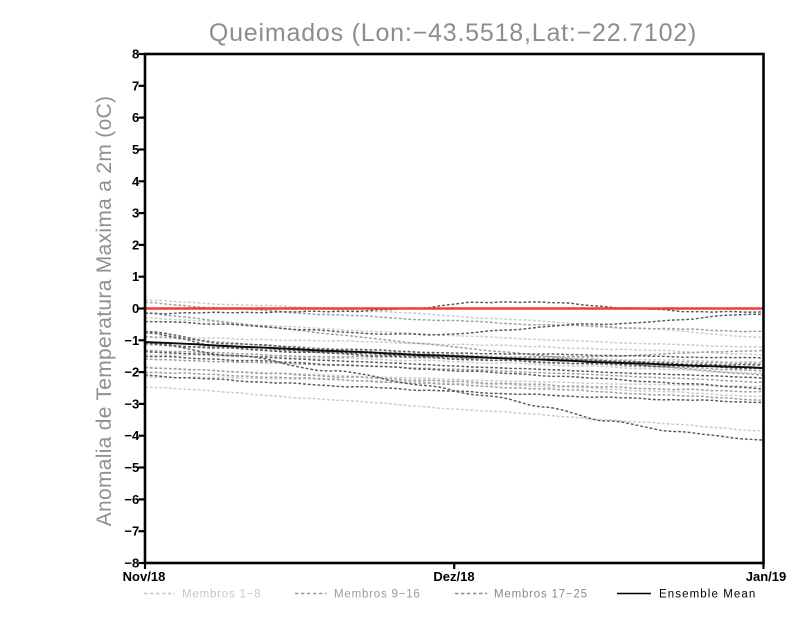  I want to click on svg-text: Membros 1−8, so click(221, 594).